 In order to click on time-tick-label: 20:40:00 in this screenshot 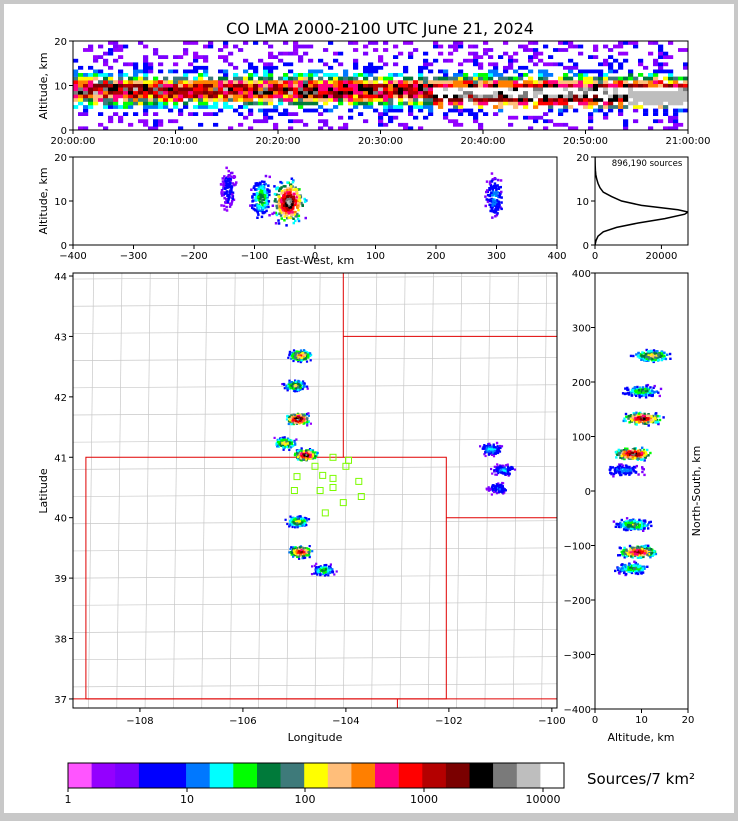, I will do `click(483, 141)`.